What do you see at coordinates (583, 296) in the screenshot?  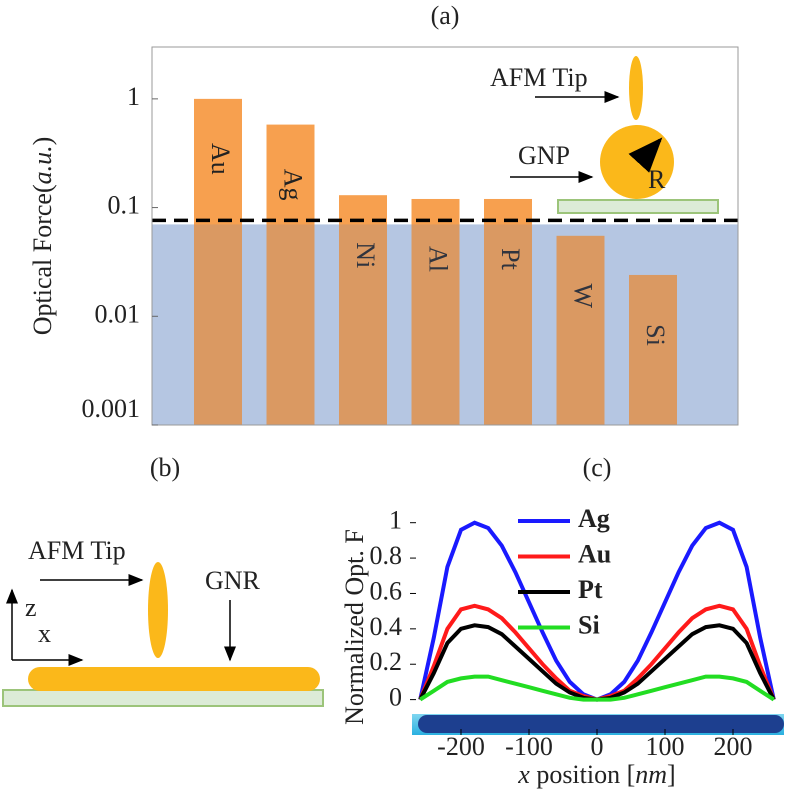 I see `bar-label: W` at bounding box center [583, 296].